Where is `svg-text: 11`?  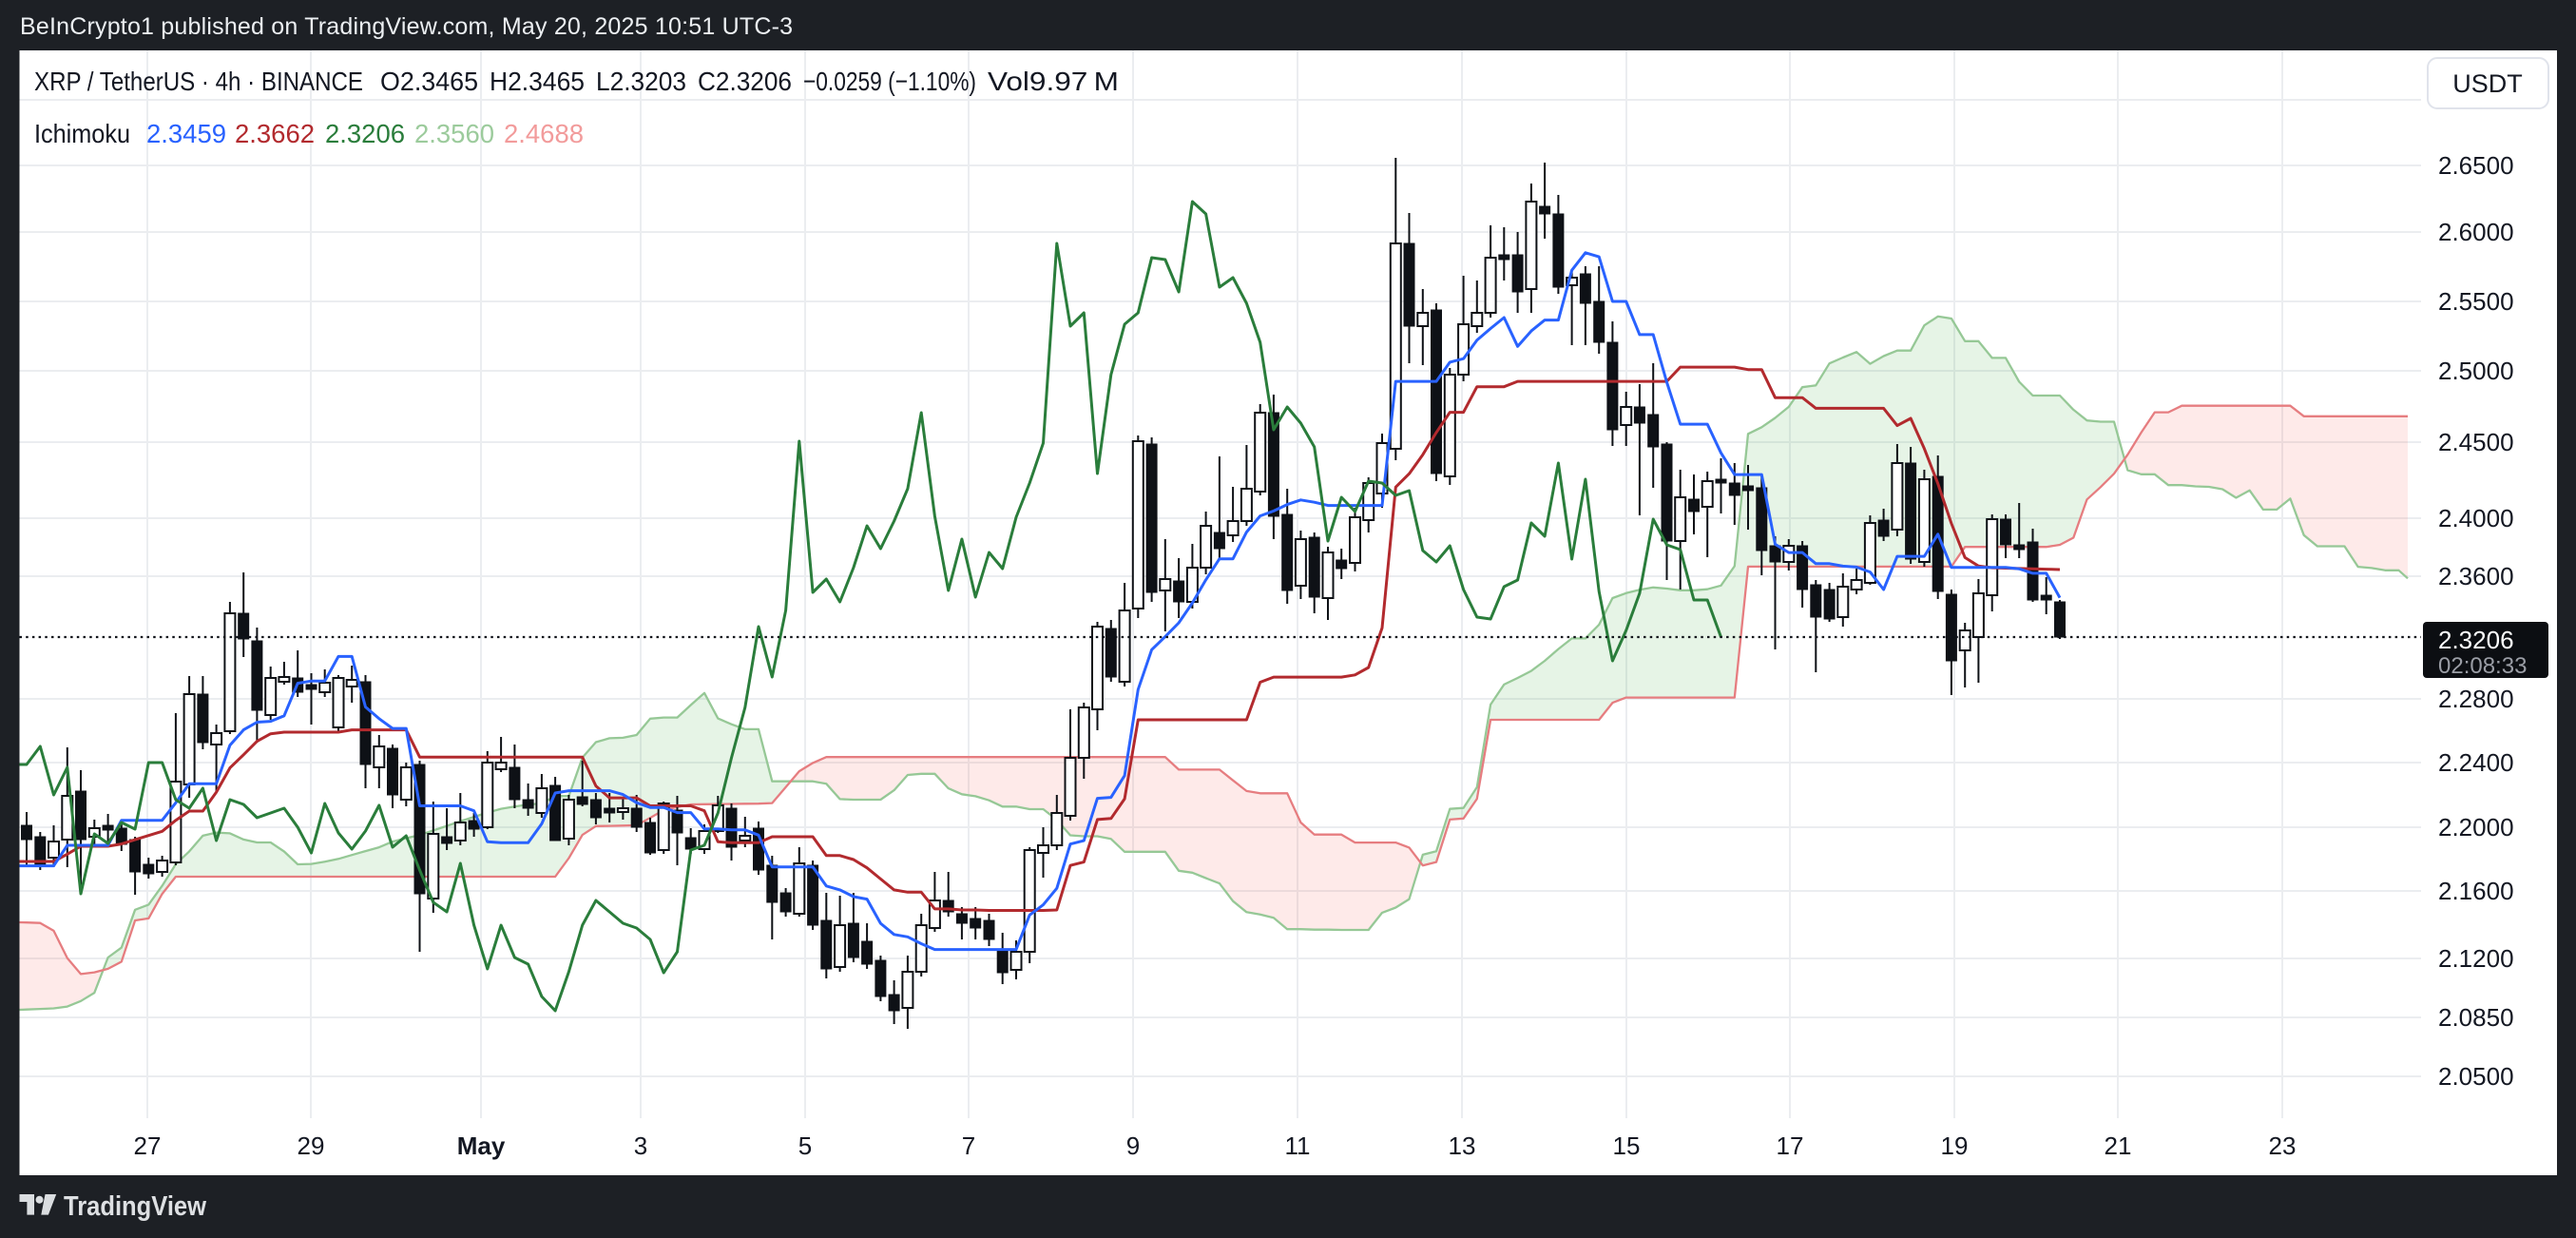
svg-text: 11 is located at coordinates (1298, 1146).